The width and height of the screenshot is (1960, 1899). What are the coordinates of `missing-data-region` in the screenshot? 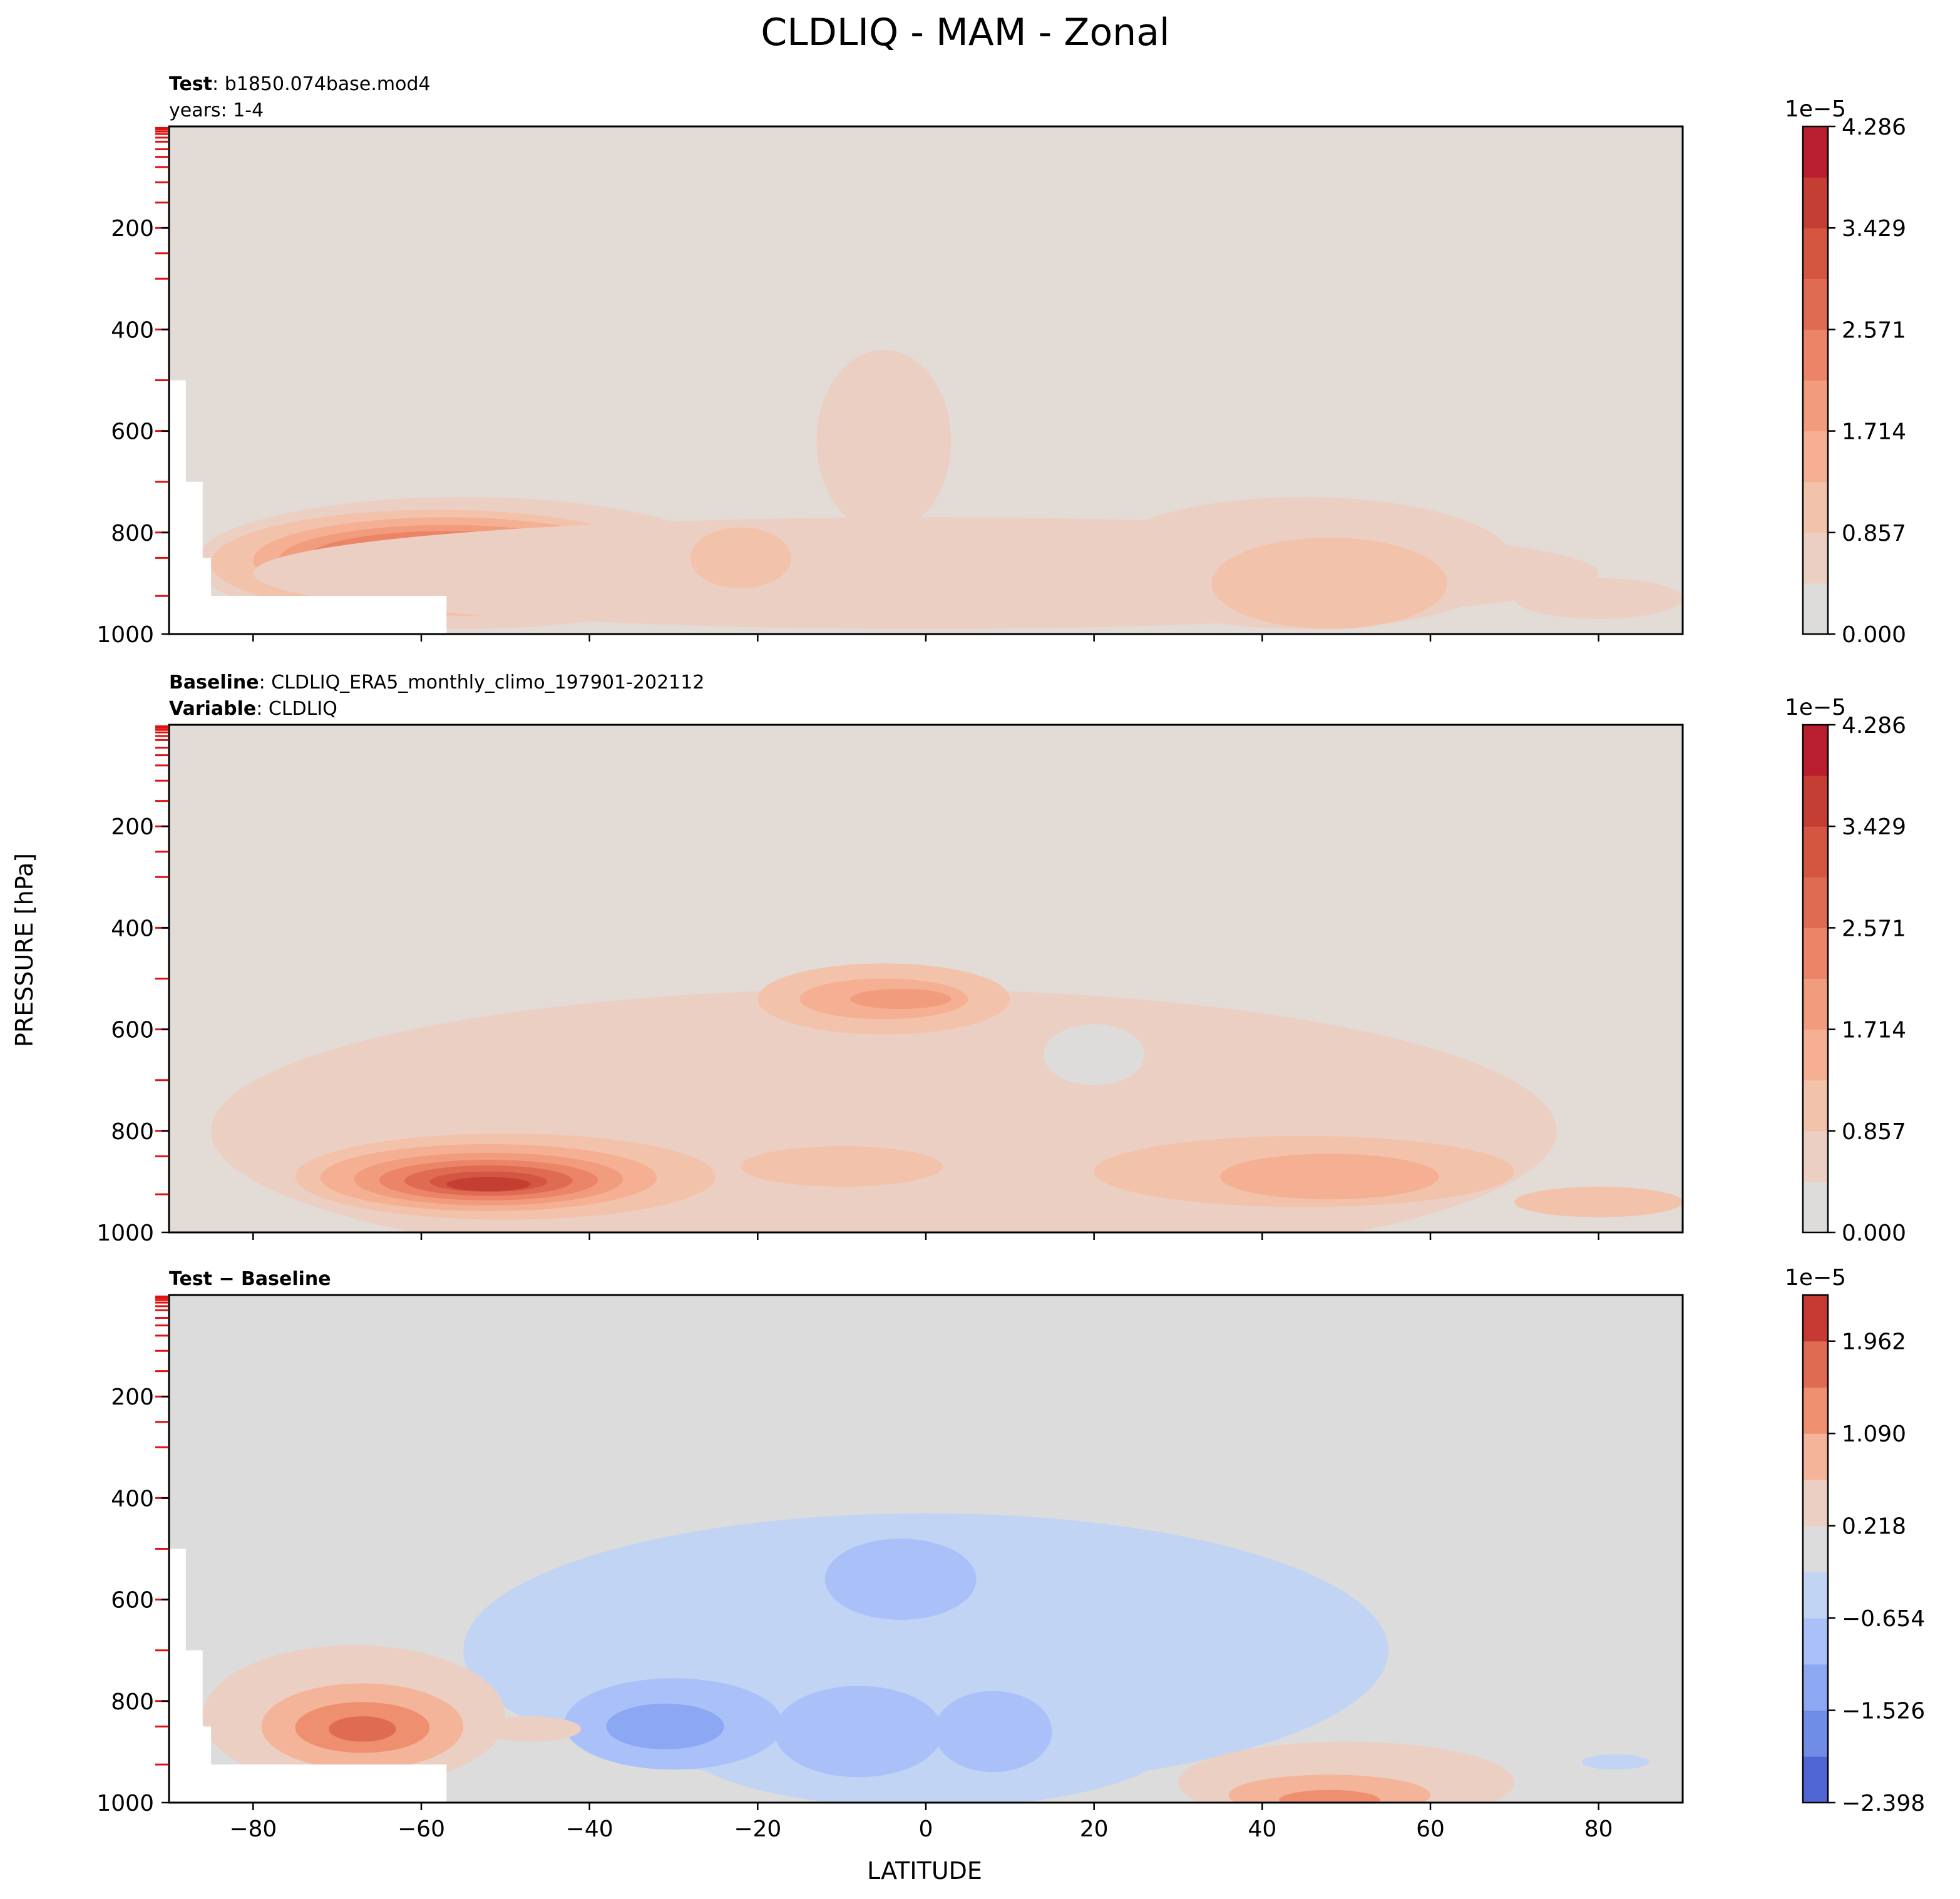 It's located at (308, 507).